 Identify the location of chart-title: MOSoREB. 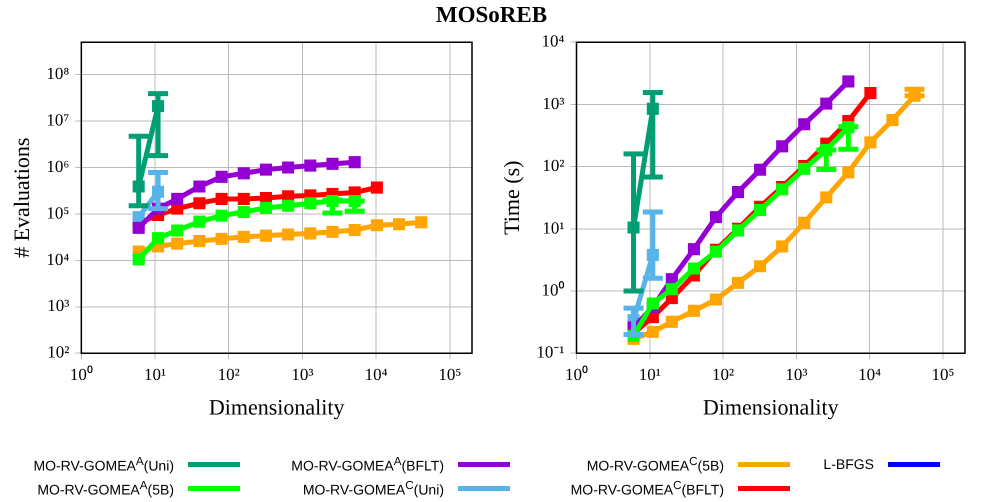
(491, 15).